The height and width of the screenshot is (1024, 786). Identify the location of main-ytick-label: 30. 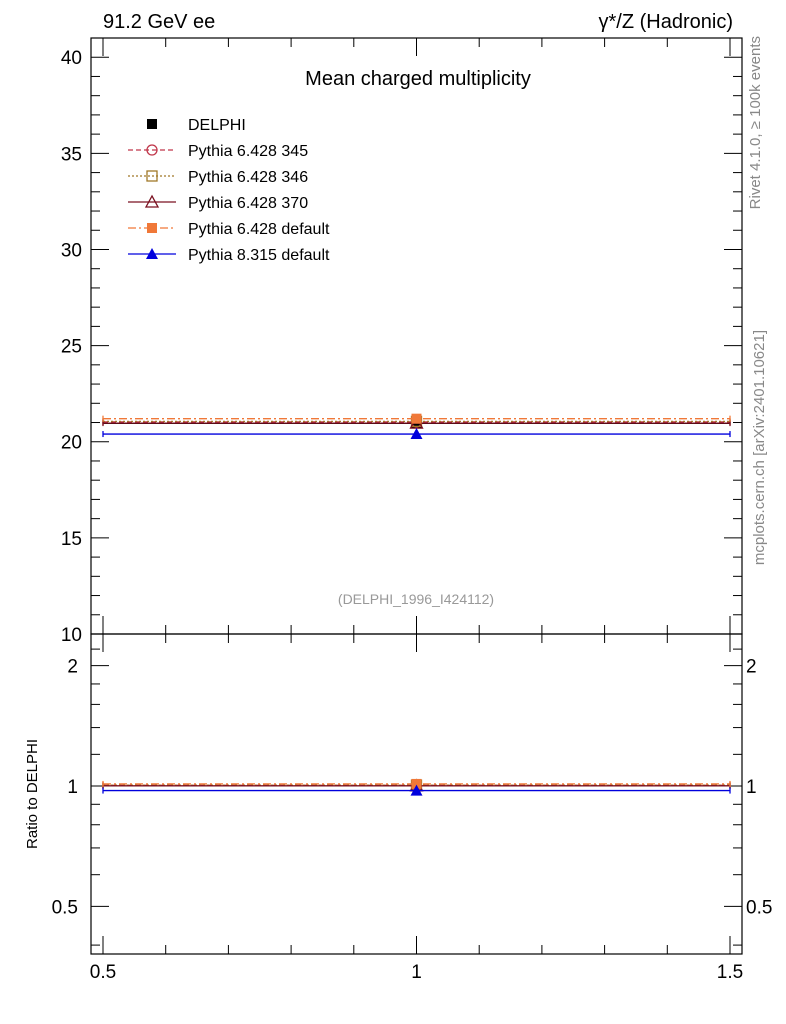
(71, 250).